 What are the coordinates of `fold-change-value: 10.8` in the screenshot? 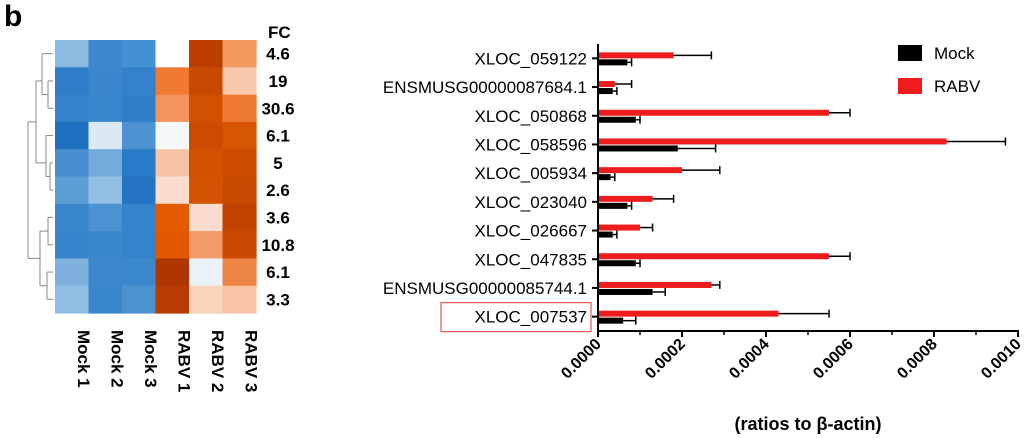 It's located at (277, 245).